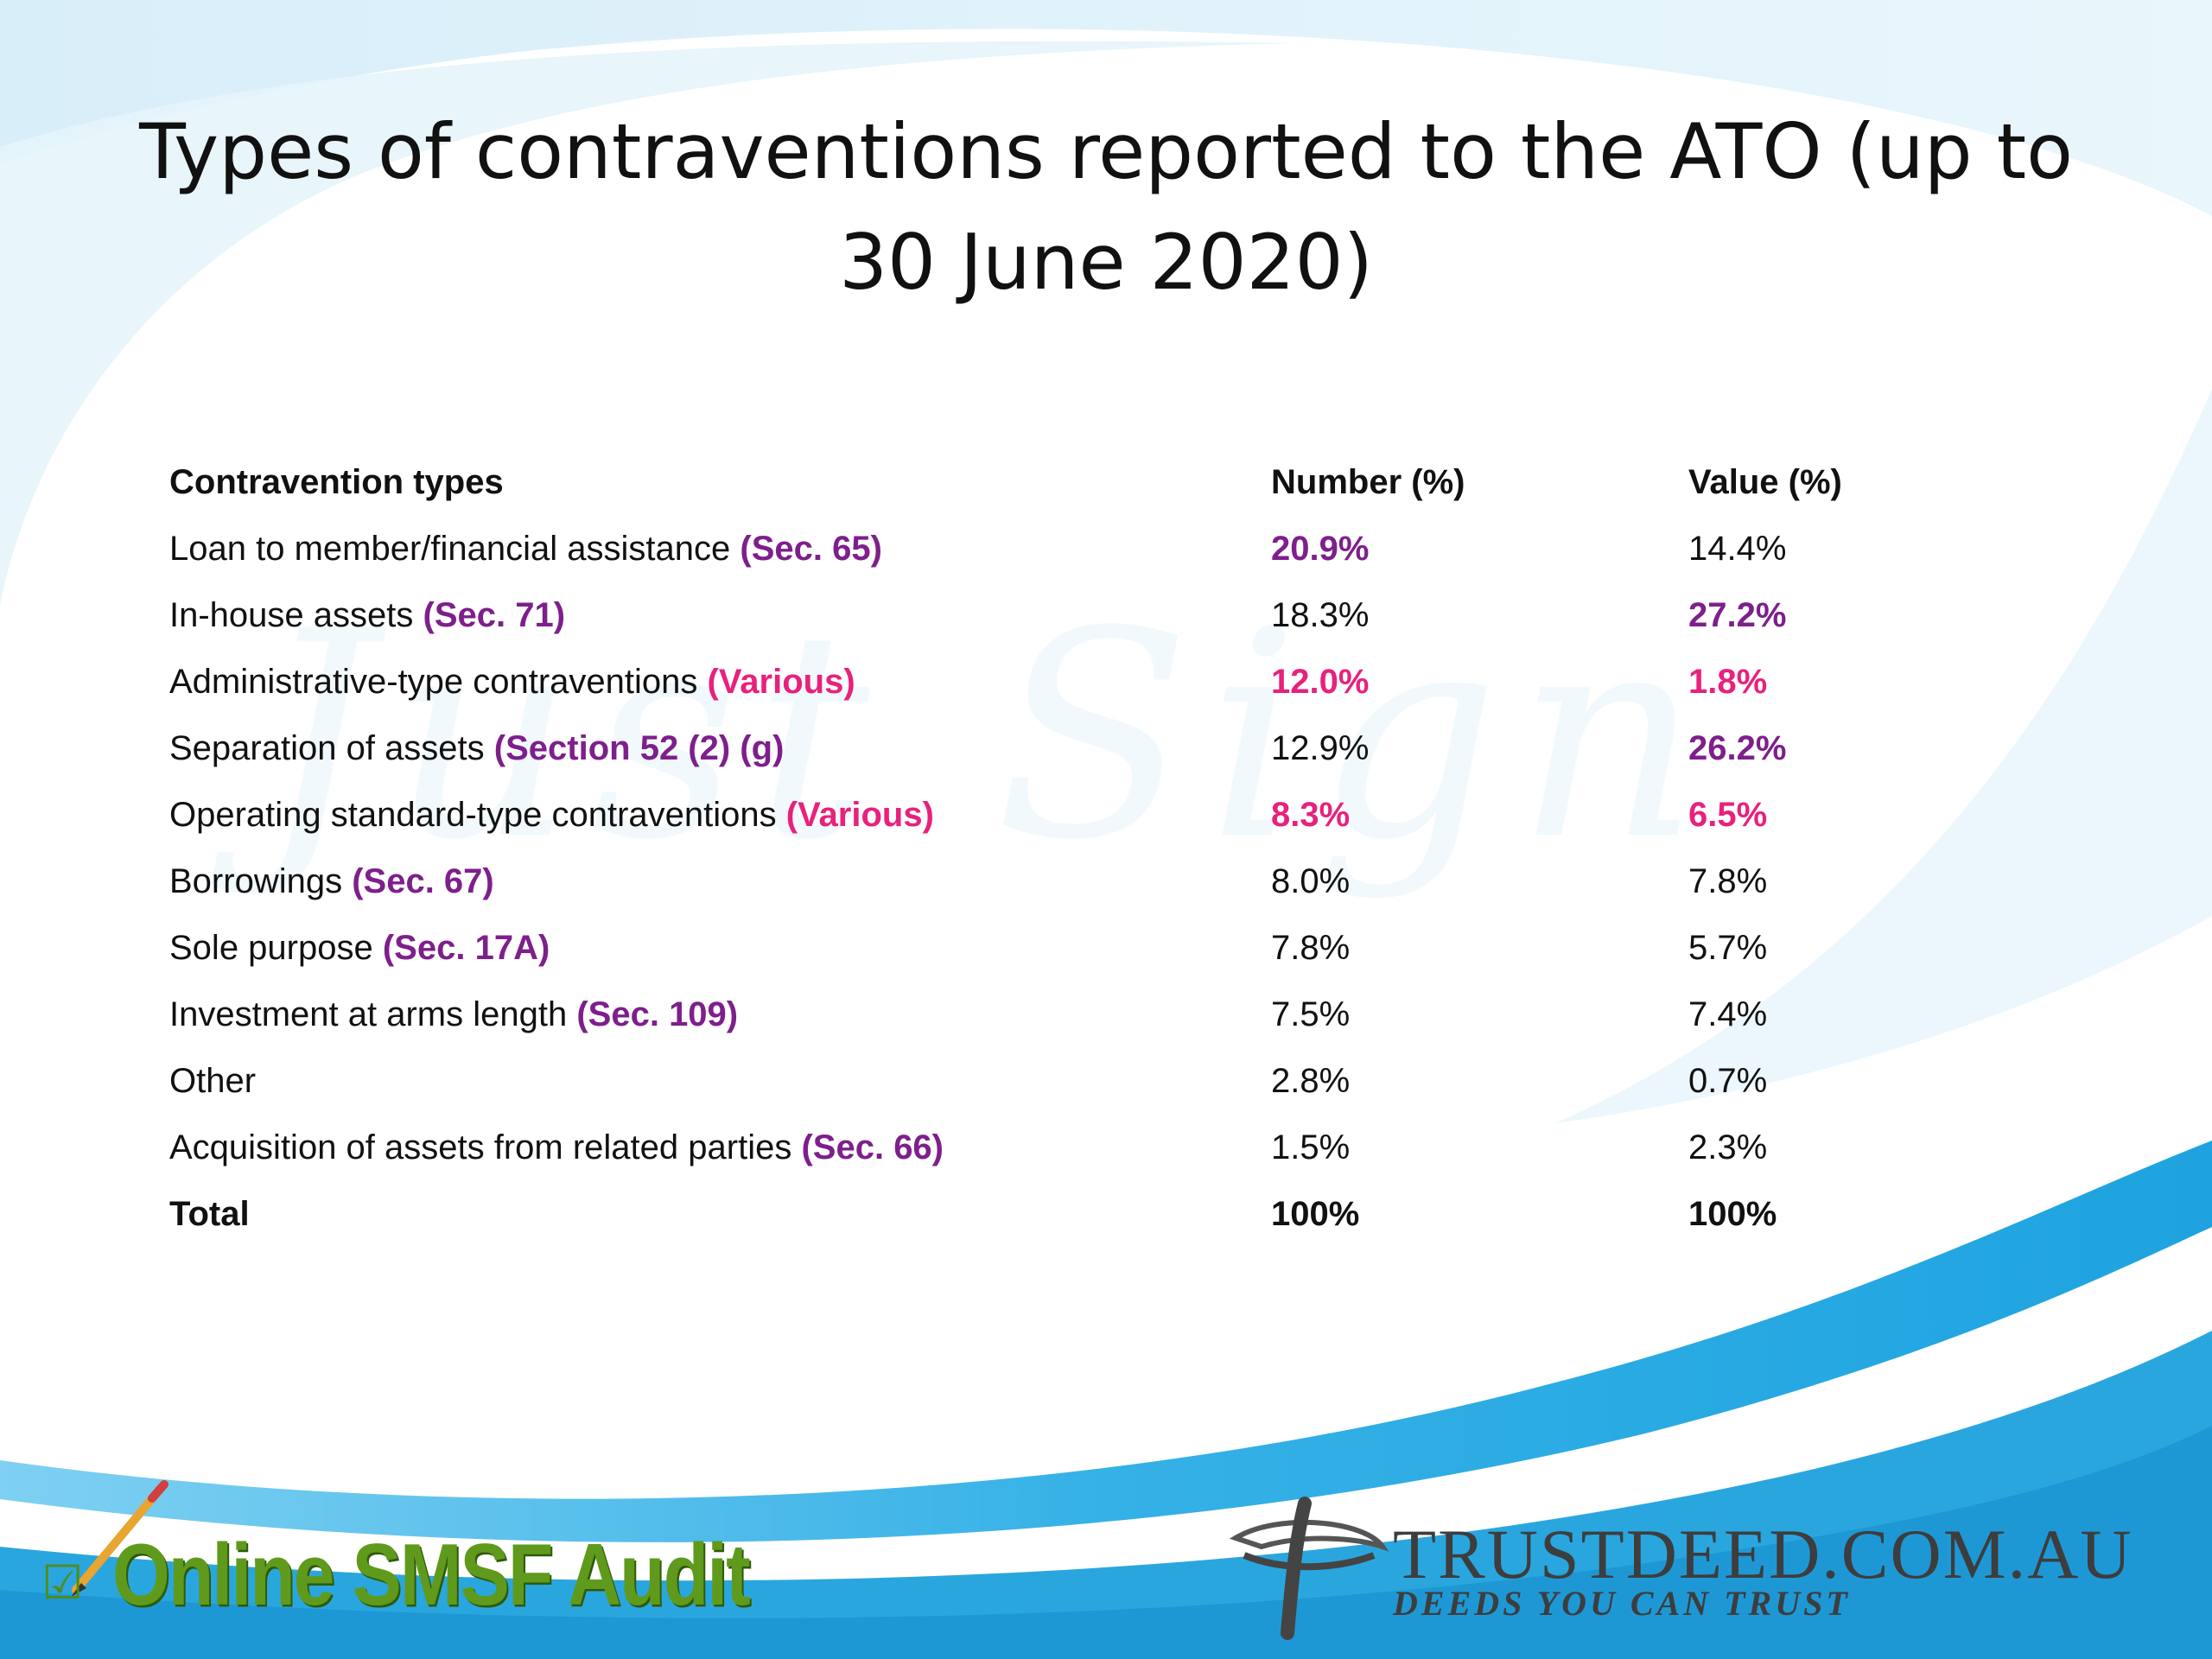  I want to click on contravention-type-cell: Separation of assets (Section 52 (2) (g), so click(720, 748).